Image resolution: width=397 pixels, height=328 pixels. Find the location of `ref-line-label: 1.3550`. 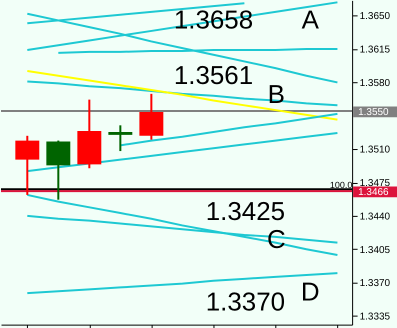

ref-line-label: 1.3550 is located at coordinates (374, 112).